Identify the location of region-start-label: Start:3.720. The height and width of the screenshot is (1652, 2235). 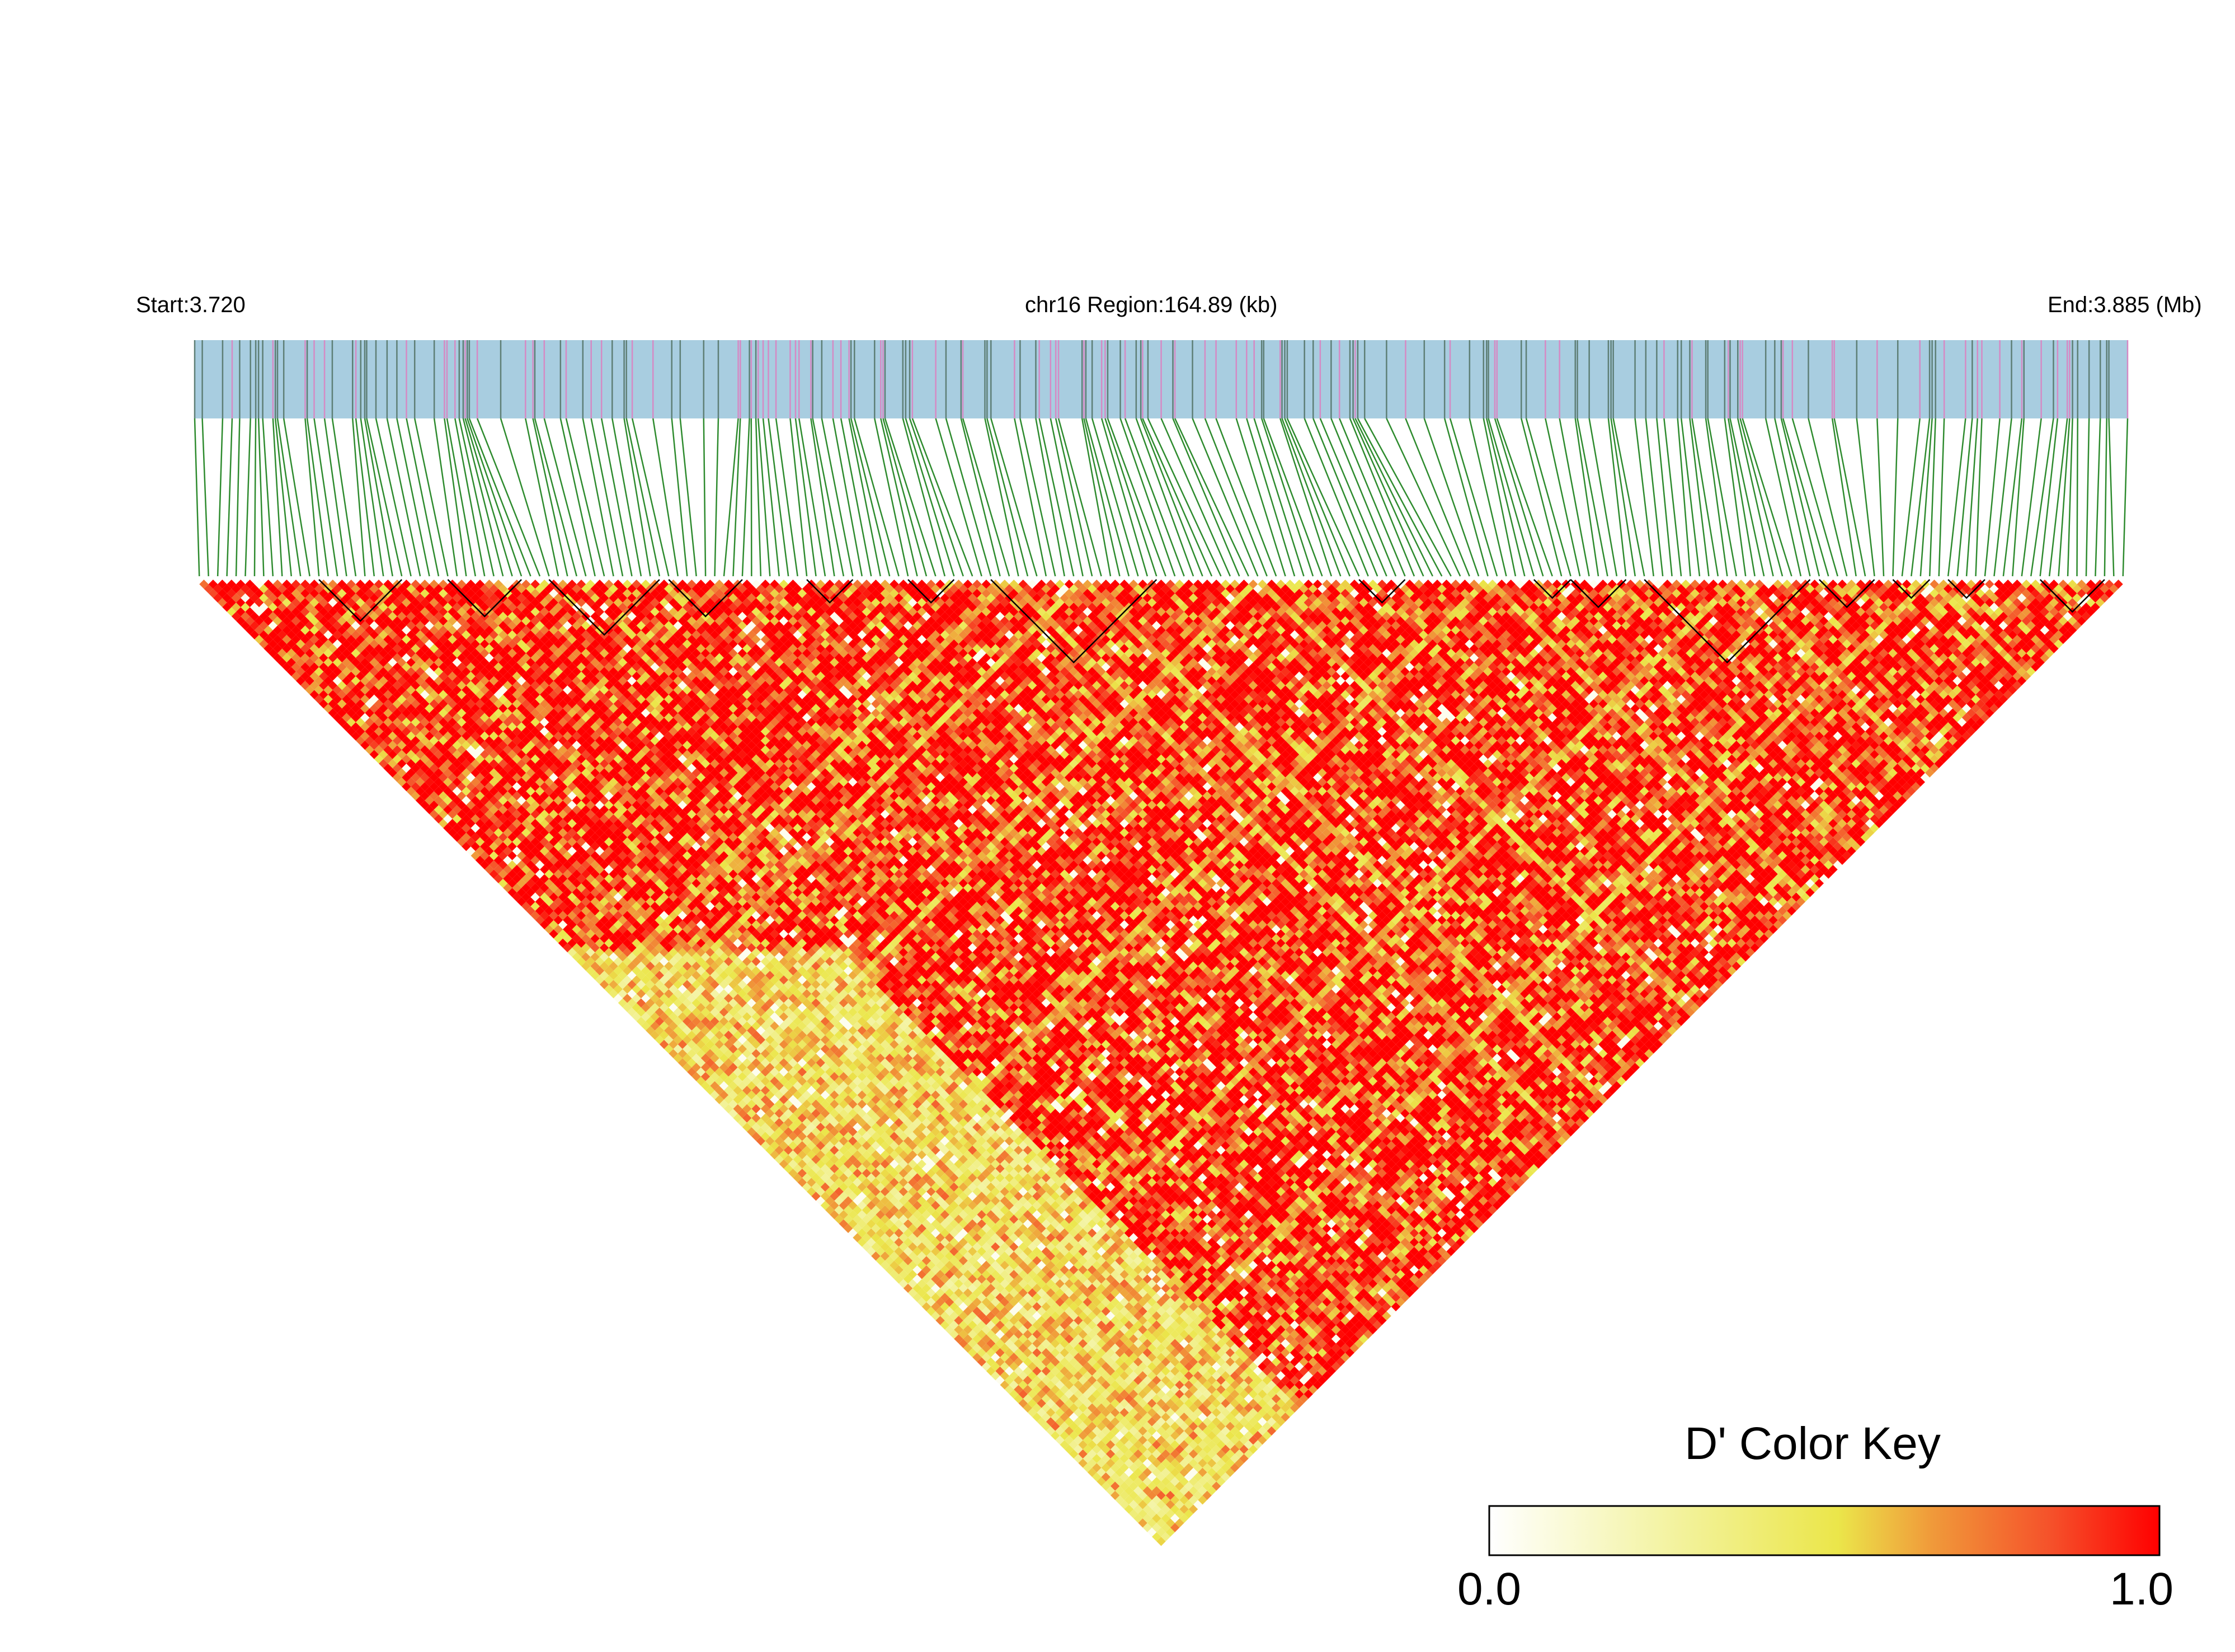
(191, 305).